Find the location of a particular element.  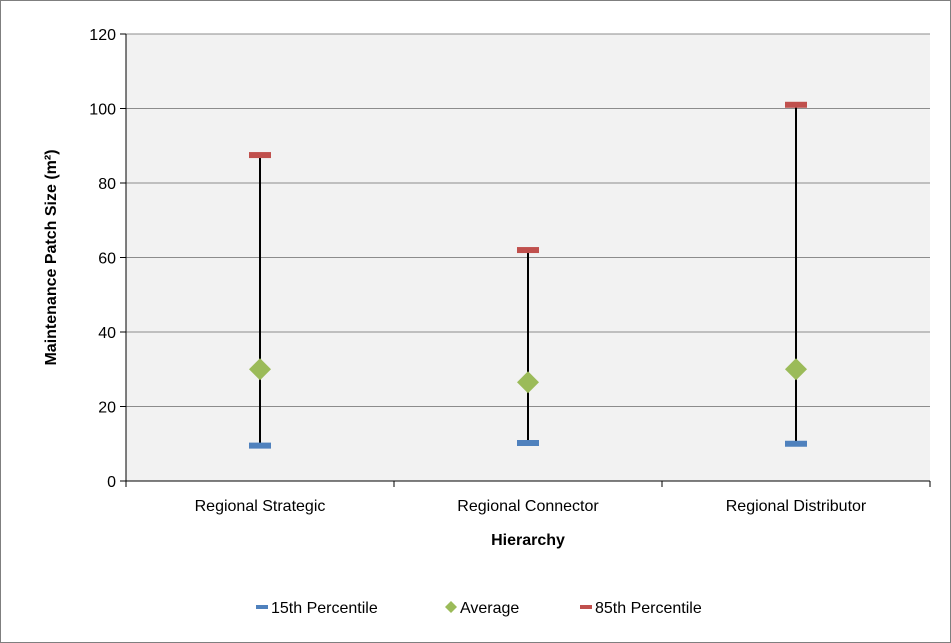

x-axis-title: Hierarchy is located at coordinates (528, 540).